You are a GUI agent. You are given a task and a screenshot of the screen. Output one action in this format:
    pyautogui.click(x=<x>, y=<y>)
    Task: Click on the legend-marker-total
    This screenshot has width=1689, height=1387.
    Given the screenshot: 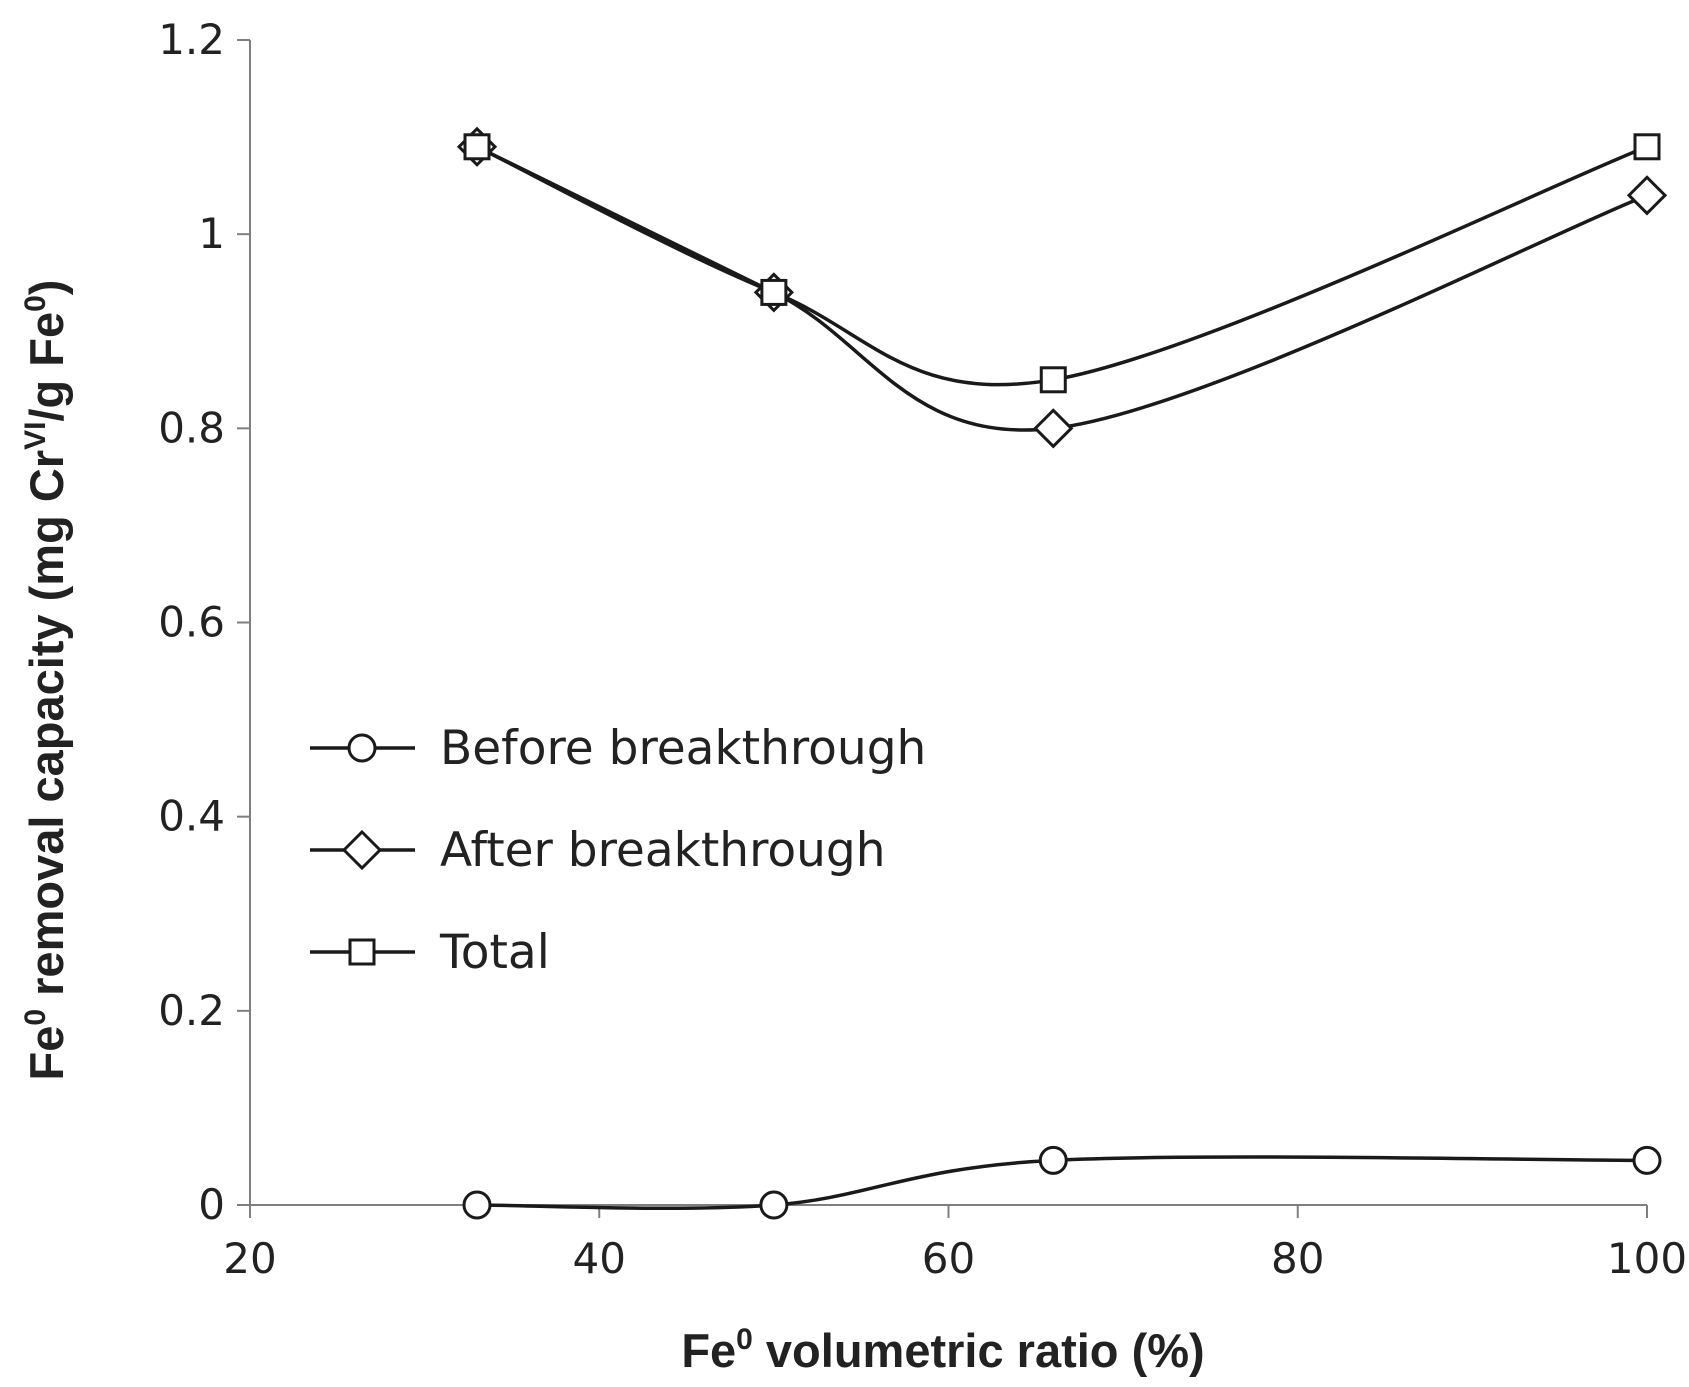 What is the action you would take?
    pyautogui.click(x=362, y=952)
    